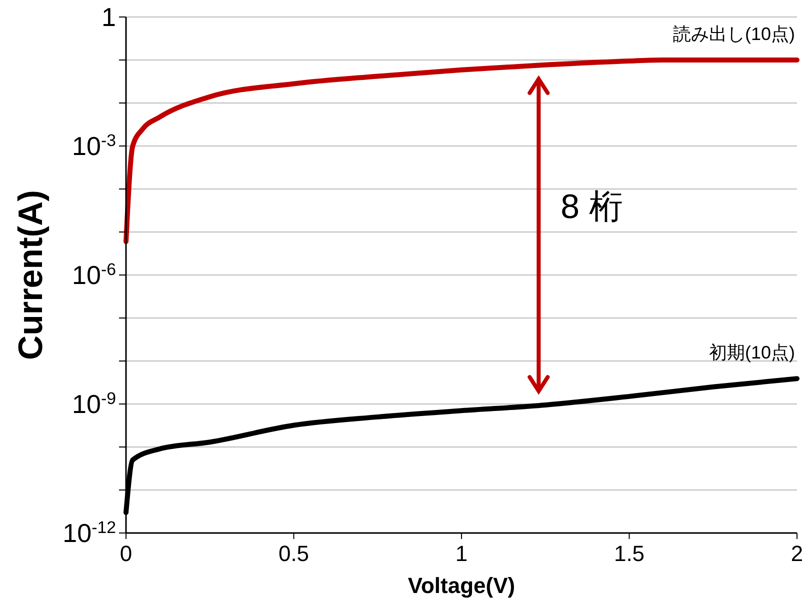 This screenshot has width=806, height=605. Describe the element at coordinates (94, 146) in the screenshot. I see `y-tick-label: 10$^{-3}$` at that location.